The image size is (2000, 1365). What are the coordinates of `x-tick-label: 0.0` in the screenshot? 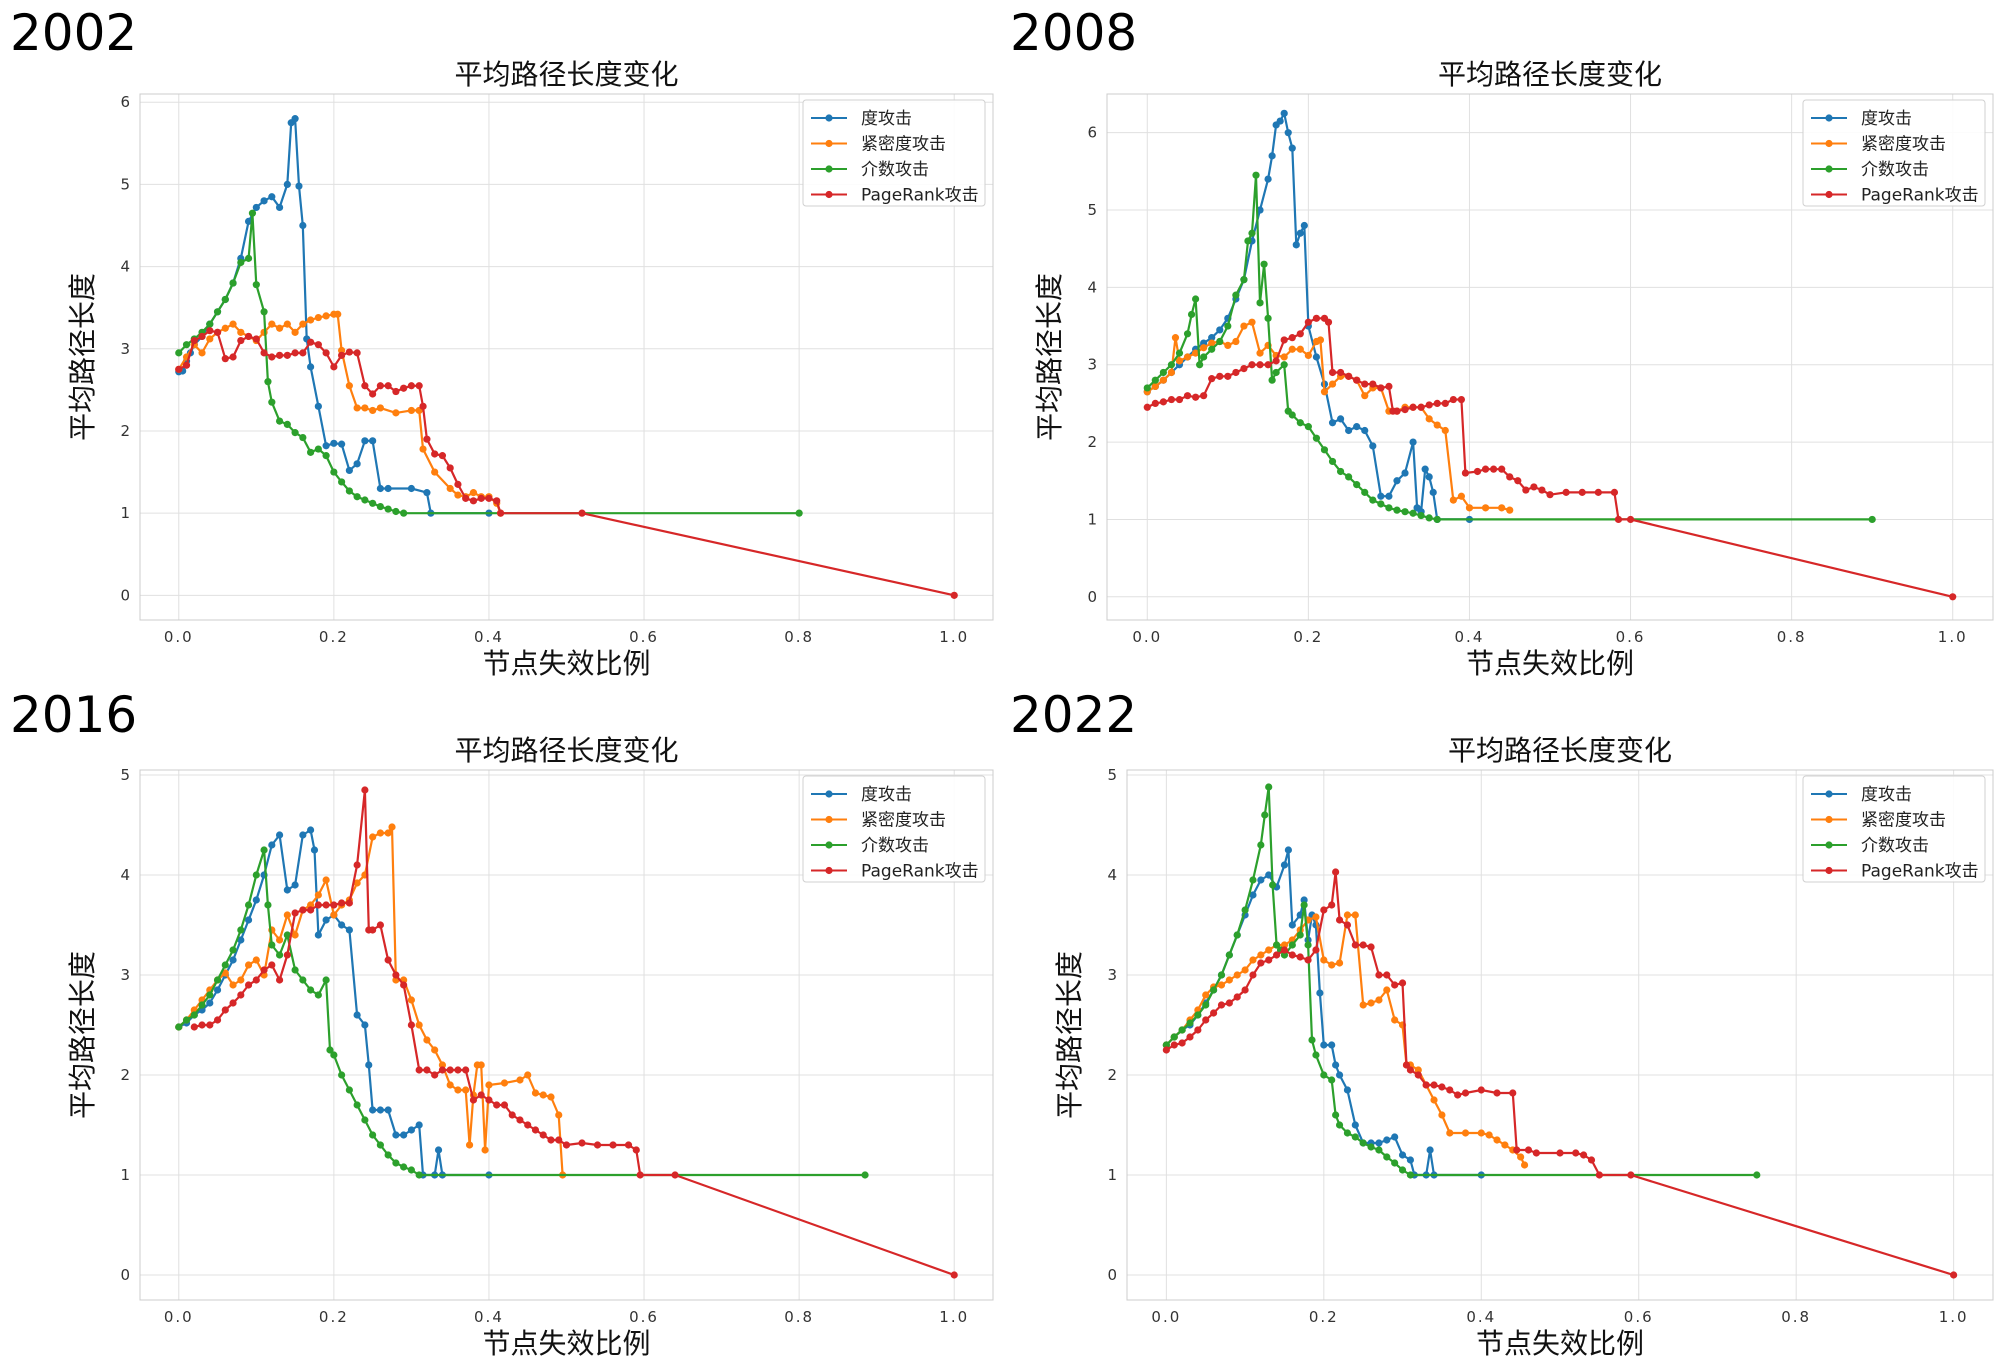 It's located at (1147, 637).